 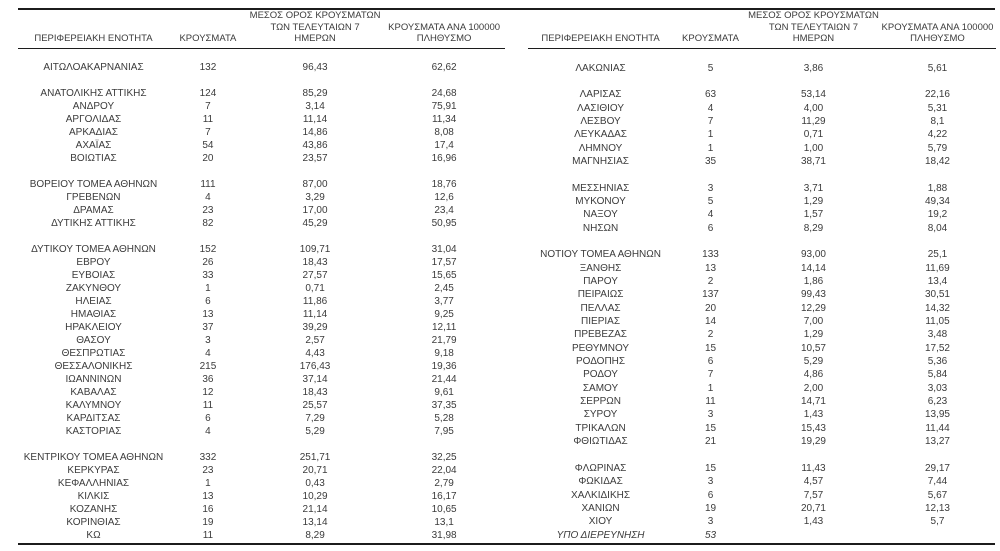 I want to click on table-row: ΒΟΙΩΤΙΑΣ 20 23,57 16,96, so click(x=261, y=158).